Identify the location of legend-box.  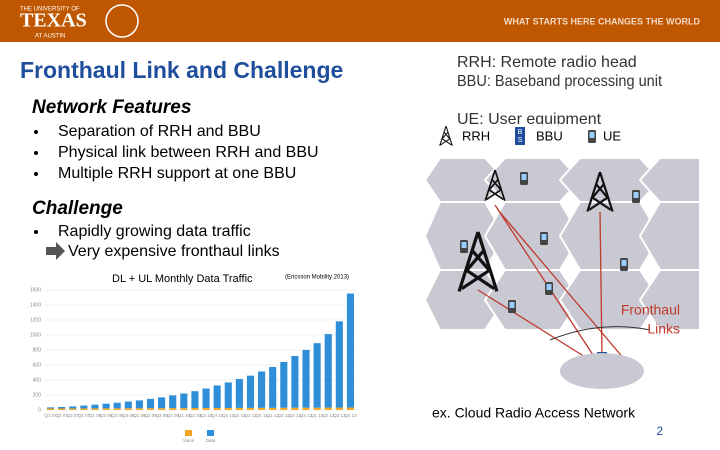
(530, 137).